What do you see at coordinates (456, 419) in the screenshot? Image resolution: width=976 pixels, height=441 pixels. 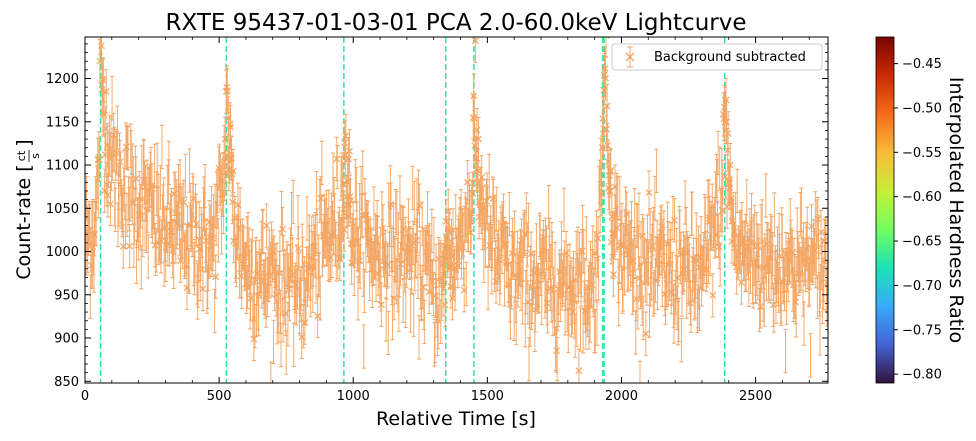 I see `x-axis-label: Relative Time [s]` at bounding box center [456, 419].